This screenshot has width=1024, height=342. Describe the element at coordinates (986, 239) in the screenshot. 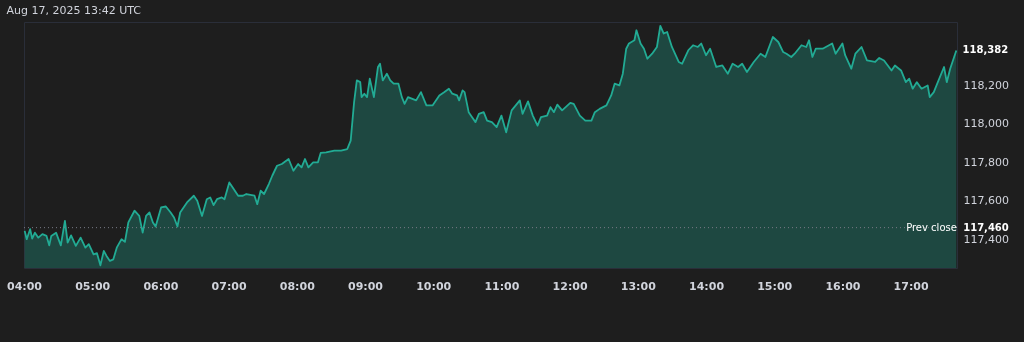

I see `y-tick-label: 117,400` at that location.